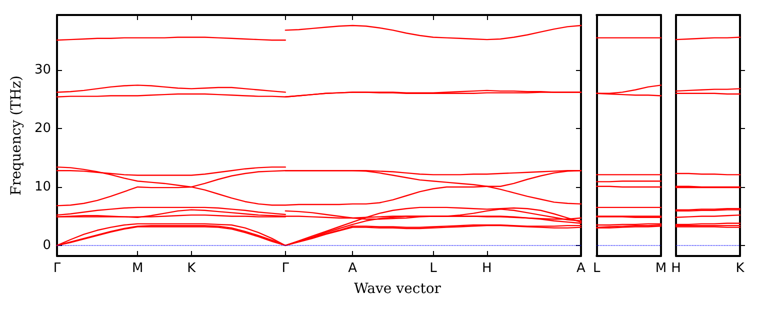 The height and width of the screenshot is (310, 760). I want to click on y-axis-title: Frequency (THz), so click(16, 135).